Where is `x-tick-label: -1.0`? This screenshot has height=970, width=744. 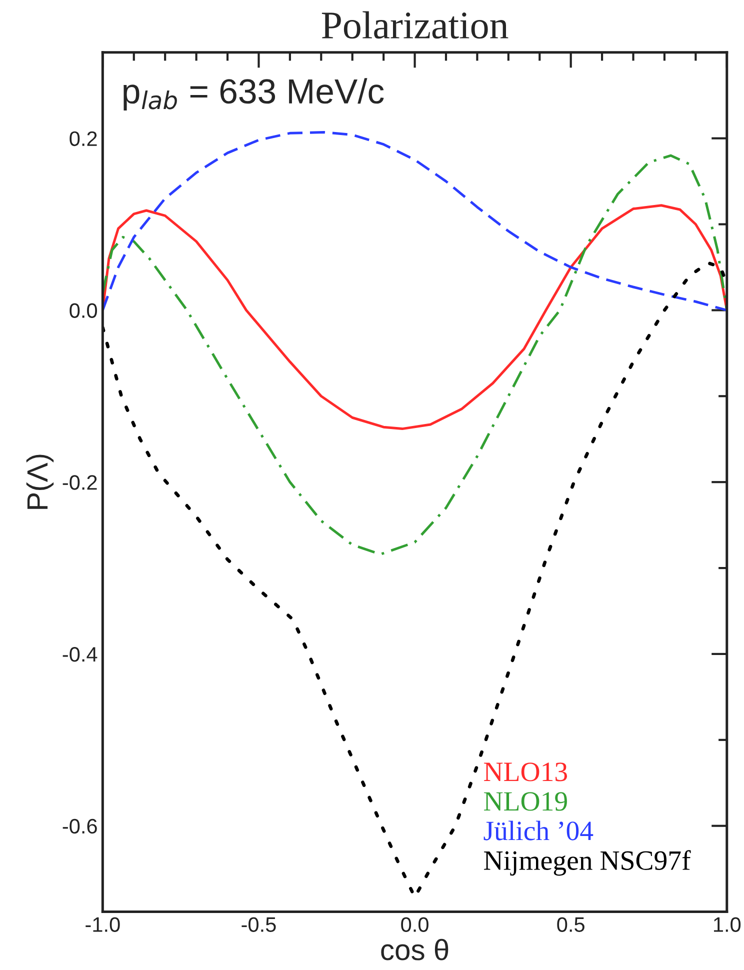 x-tick-label: -1.0 is located at coordinates (103, 924).